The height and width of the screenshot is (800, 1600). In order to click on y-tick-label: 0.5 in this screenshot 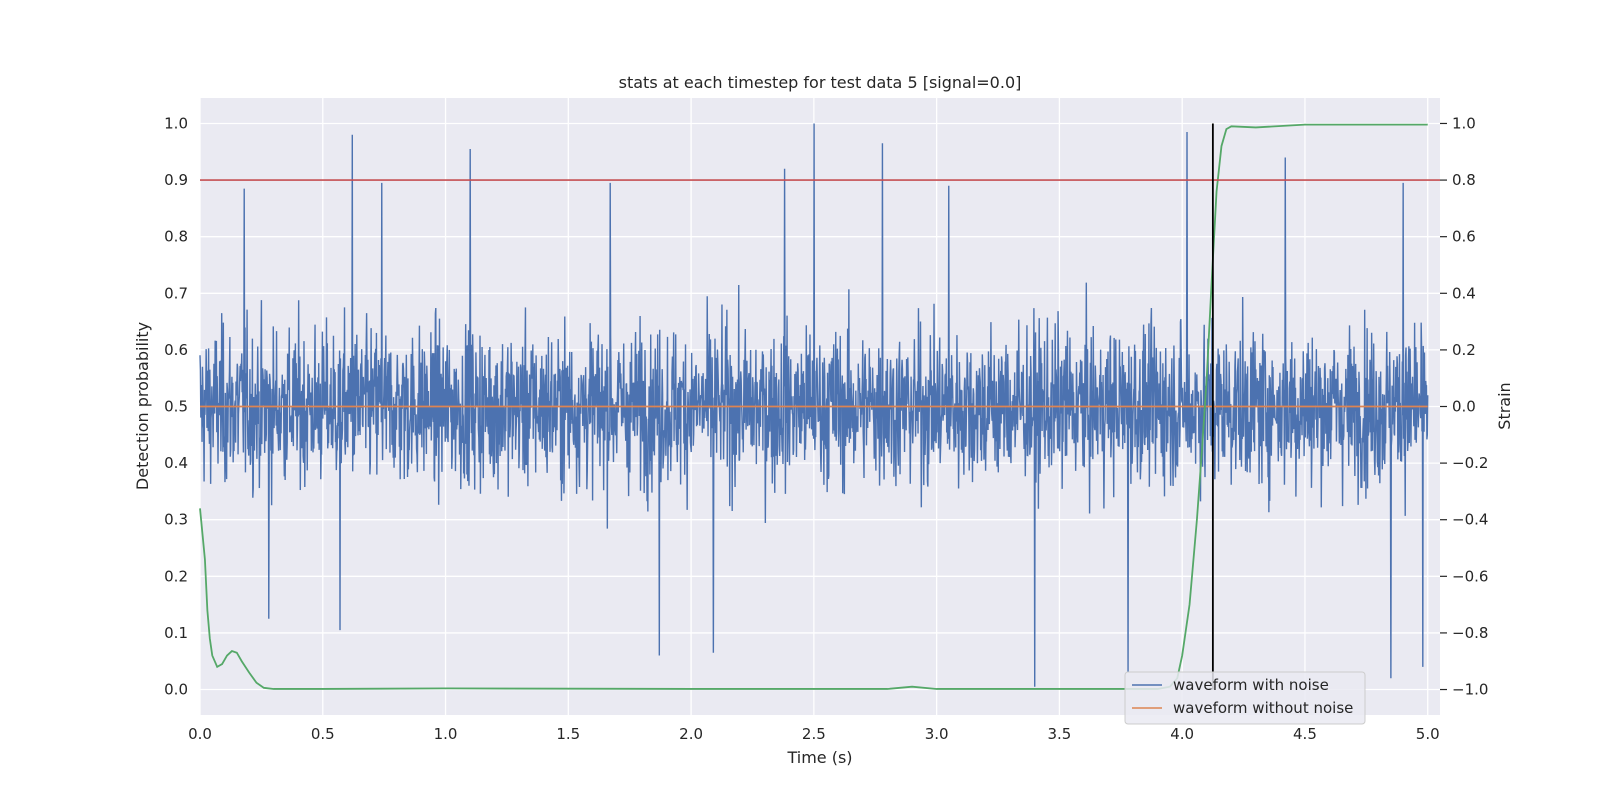, I will do `click(176, 407)`.